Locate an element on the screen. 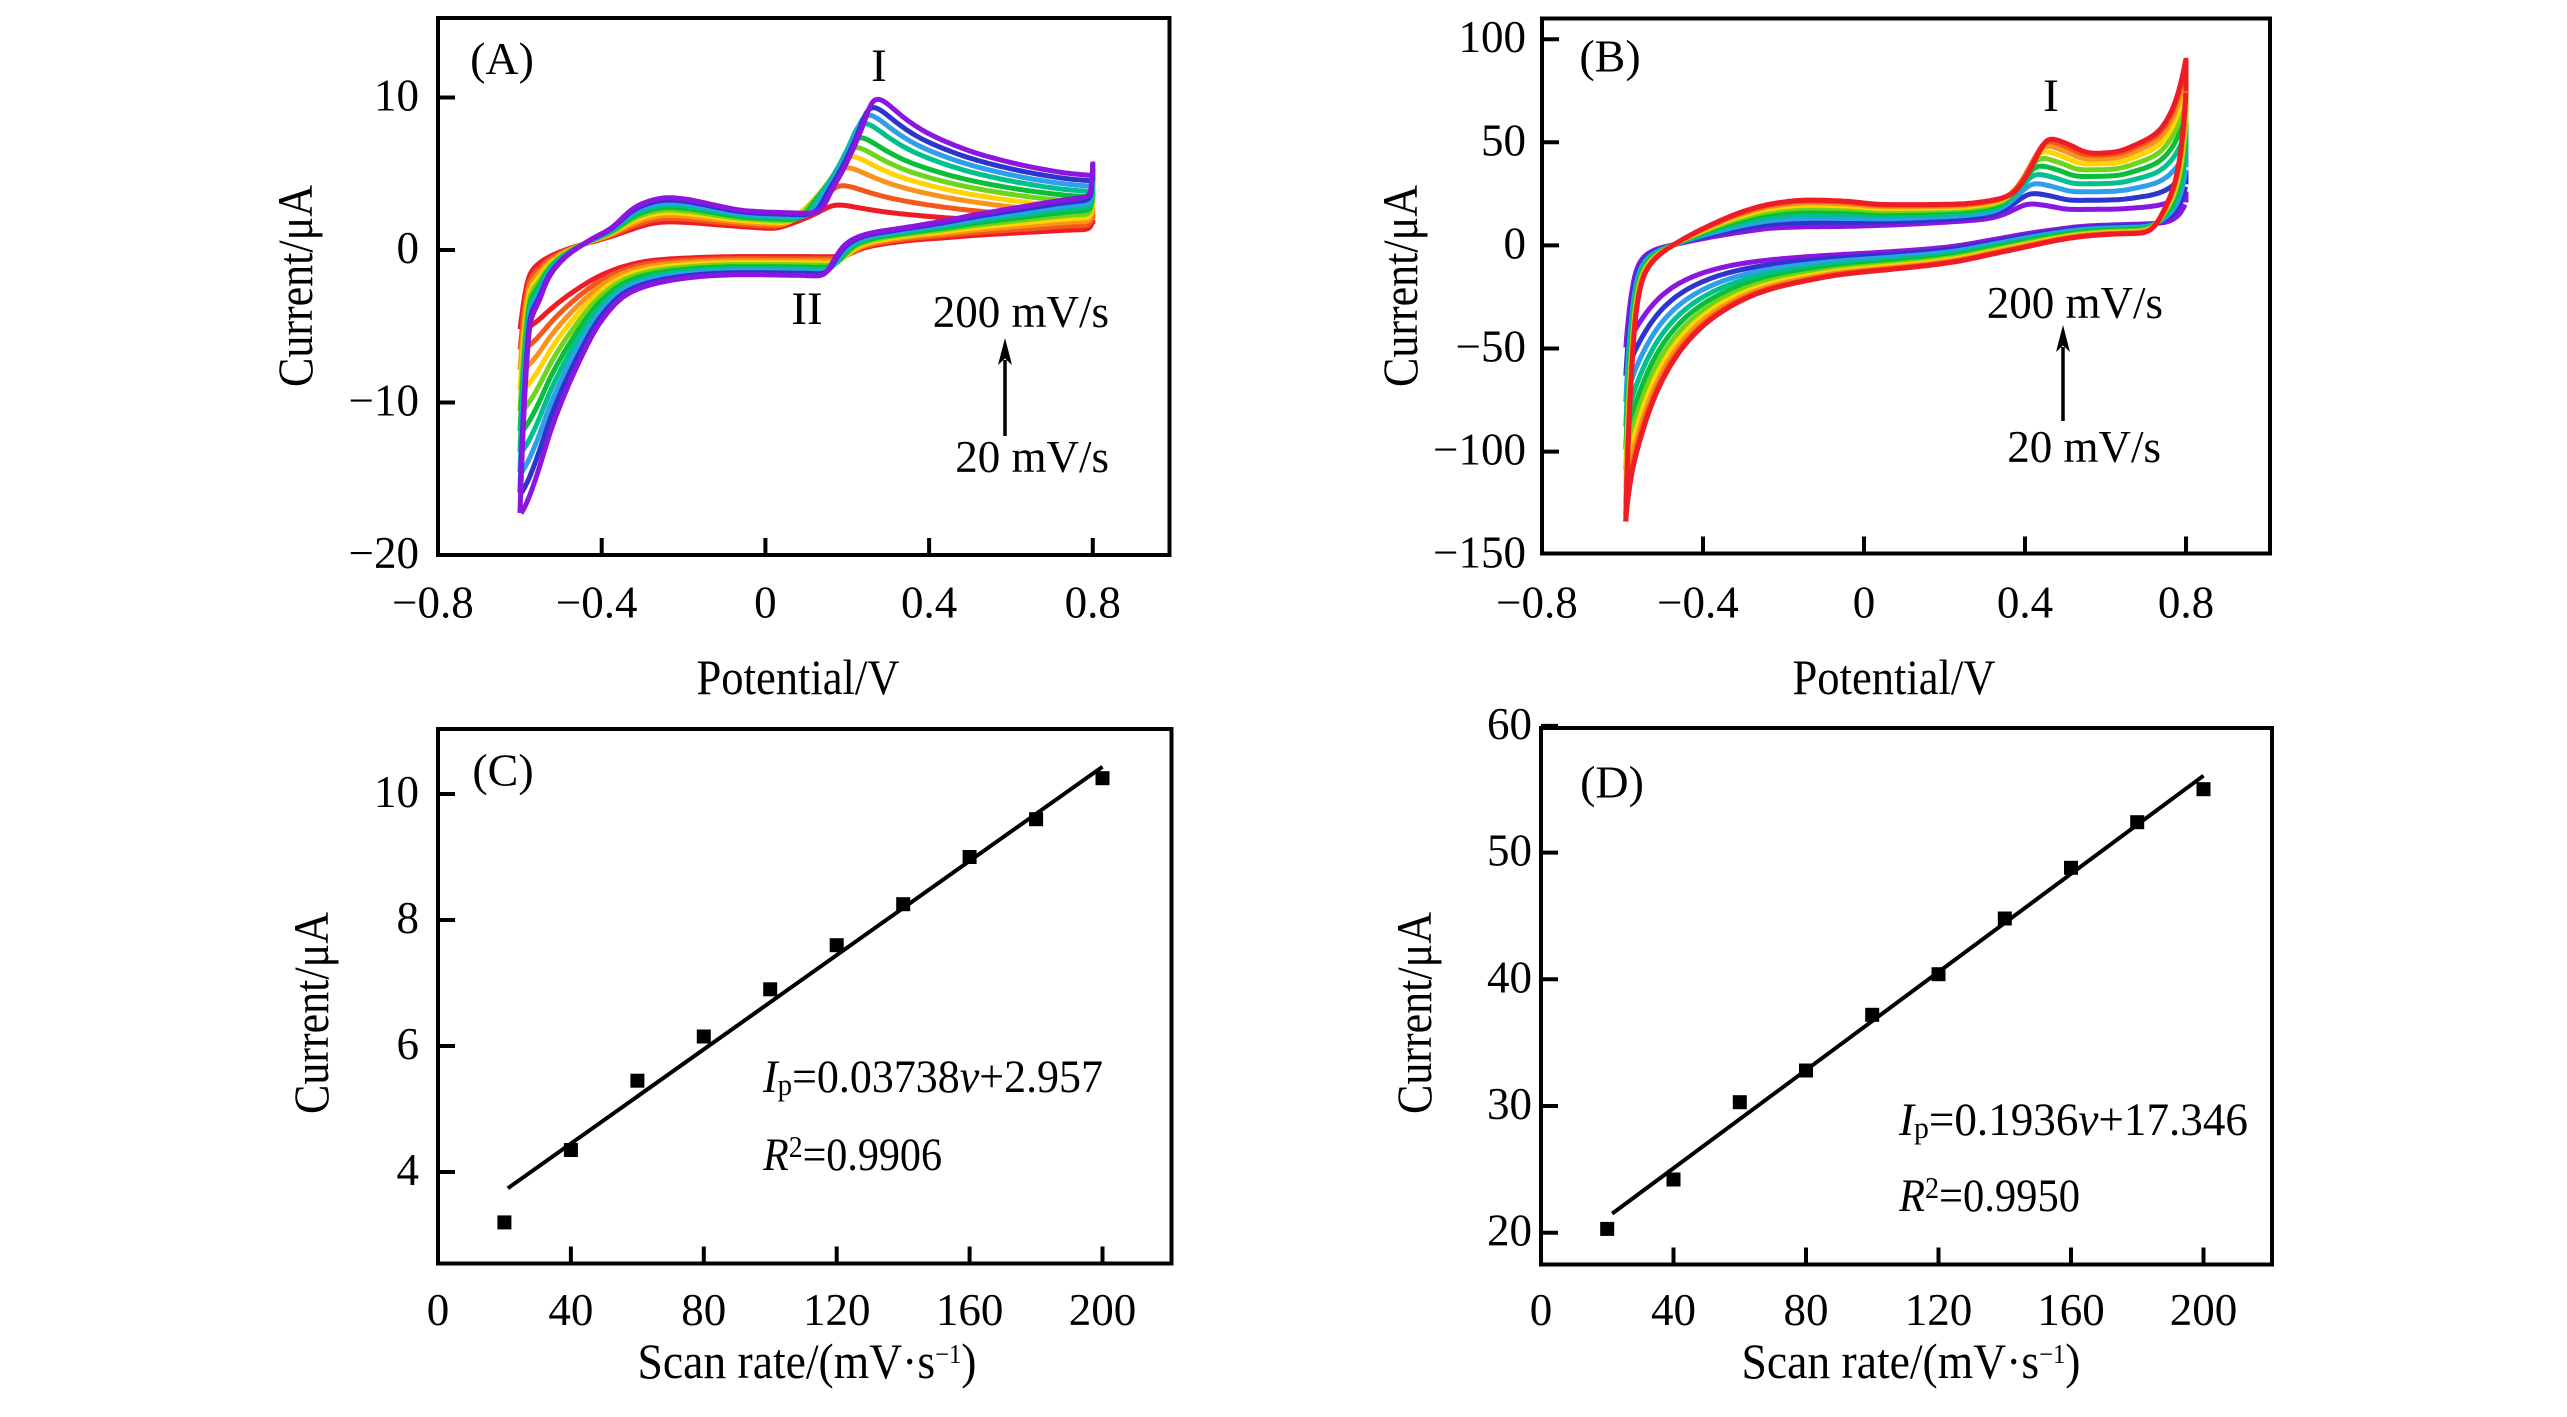 The width and height of the screenshot is (2567, 1417). svg-text: (B) is located at coordinates (1609, 56).